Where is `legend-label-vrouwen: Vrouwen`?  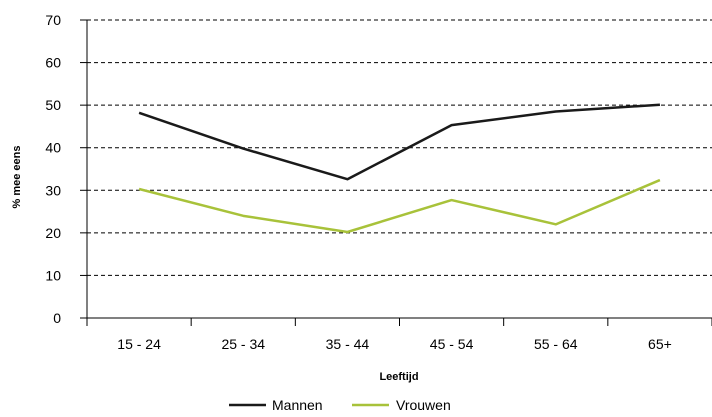
legend-label-vrouwen: Vrouwen is located at coordinates (423, 404).